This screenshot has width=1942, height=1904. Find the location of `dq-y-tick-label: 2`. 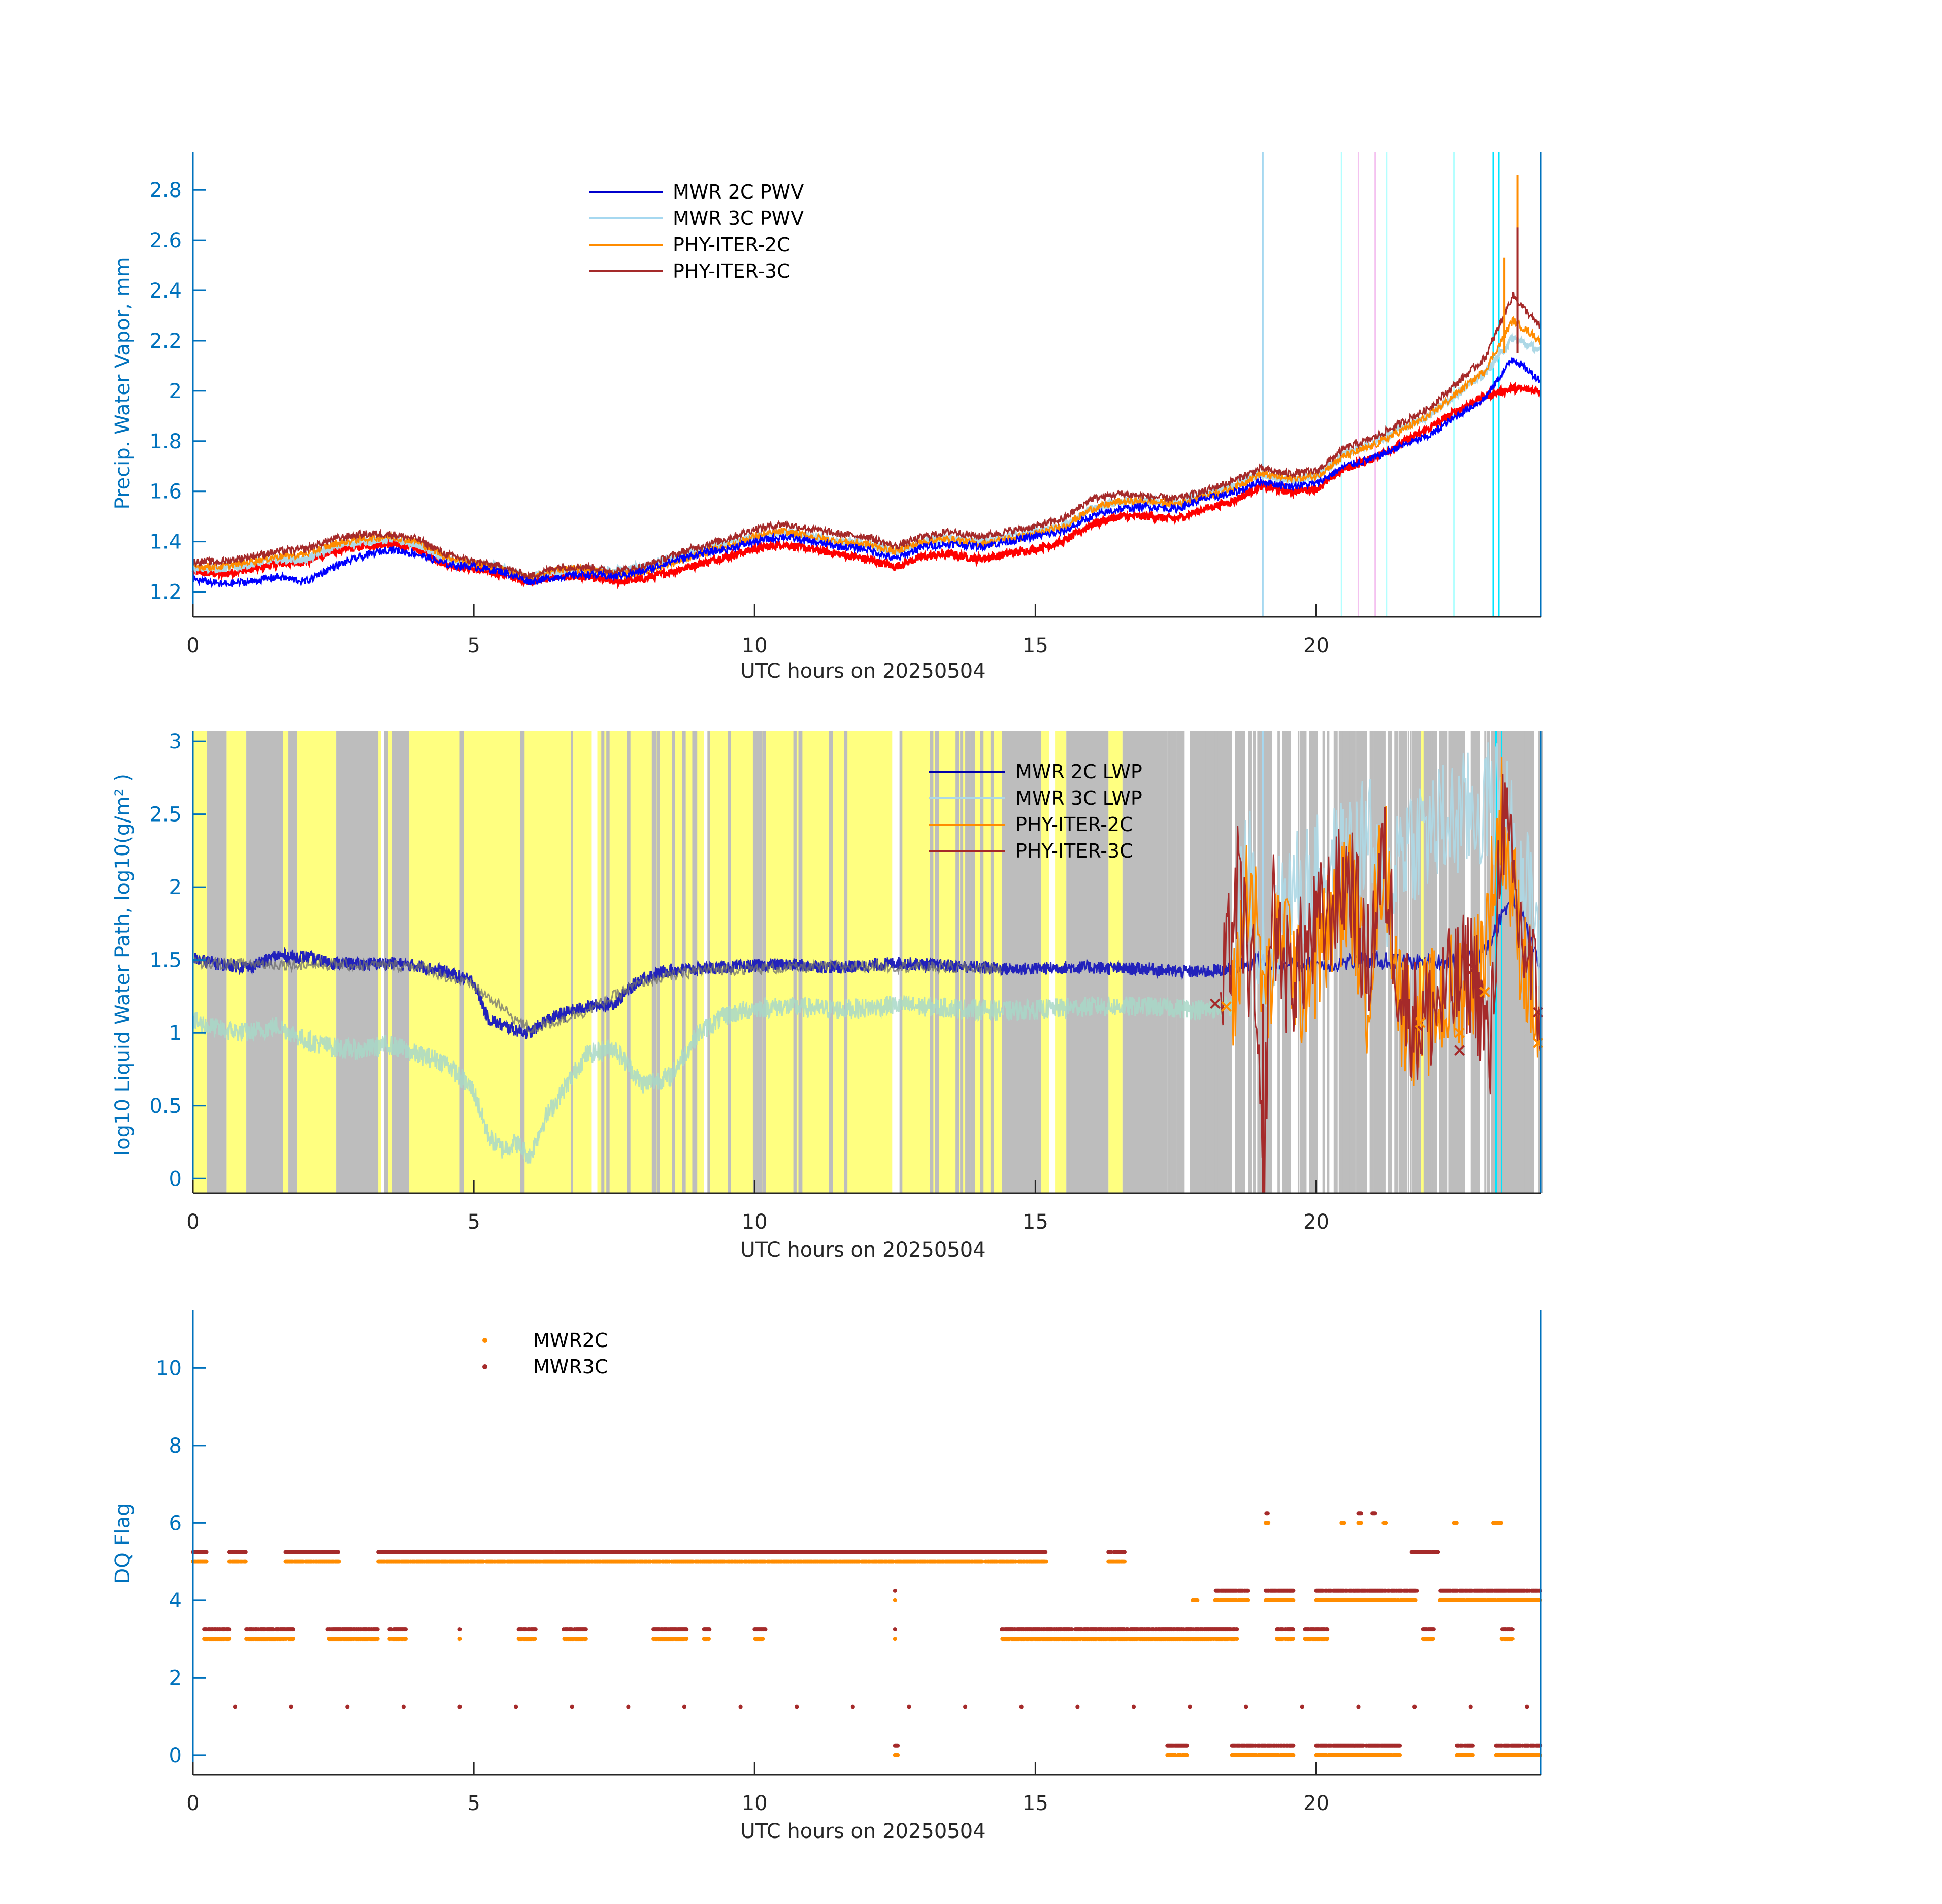

dq-y-tick-label: 2 is located at coordinates (175, 1678).